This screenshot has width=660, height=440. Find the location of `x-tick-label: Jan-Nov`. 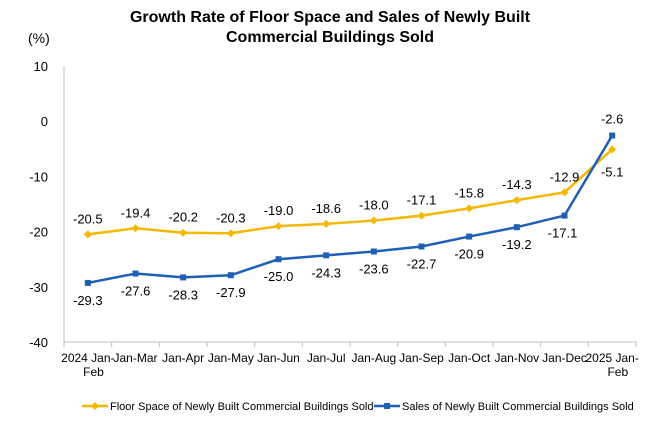

x-tick-label: Jan-Nov is located at coordinates (516, 358).